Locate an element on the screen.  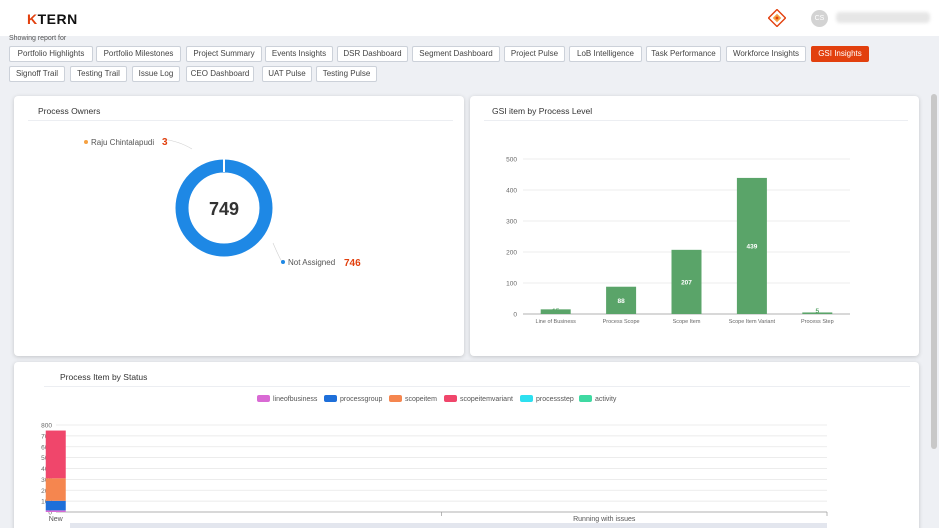
tab-portfolio-milestones: Portfolio Milestones is located at coordinates (138, 54).